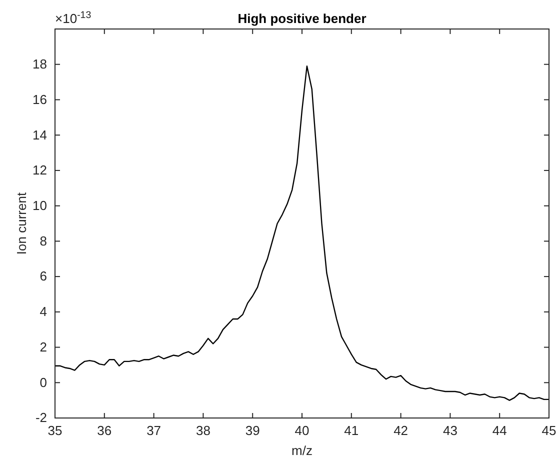  Describe the element at coordinates (43, 276) in the screenshot. I see `y-tick-label: 6` at that location.